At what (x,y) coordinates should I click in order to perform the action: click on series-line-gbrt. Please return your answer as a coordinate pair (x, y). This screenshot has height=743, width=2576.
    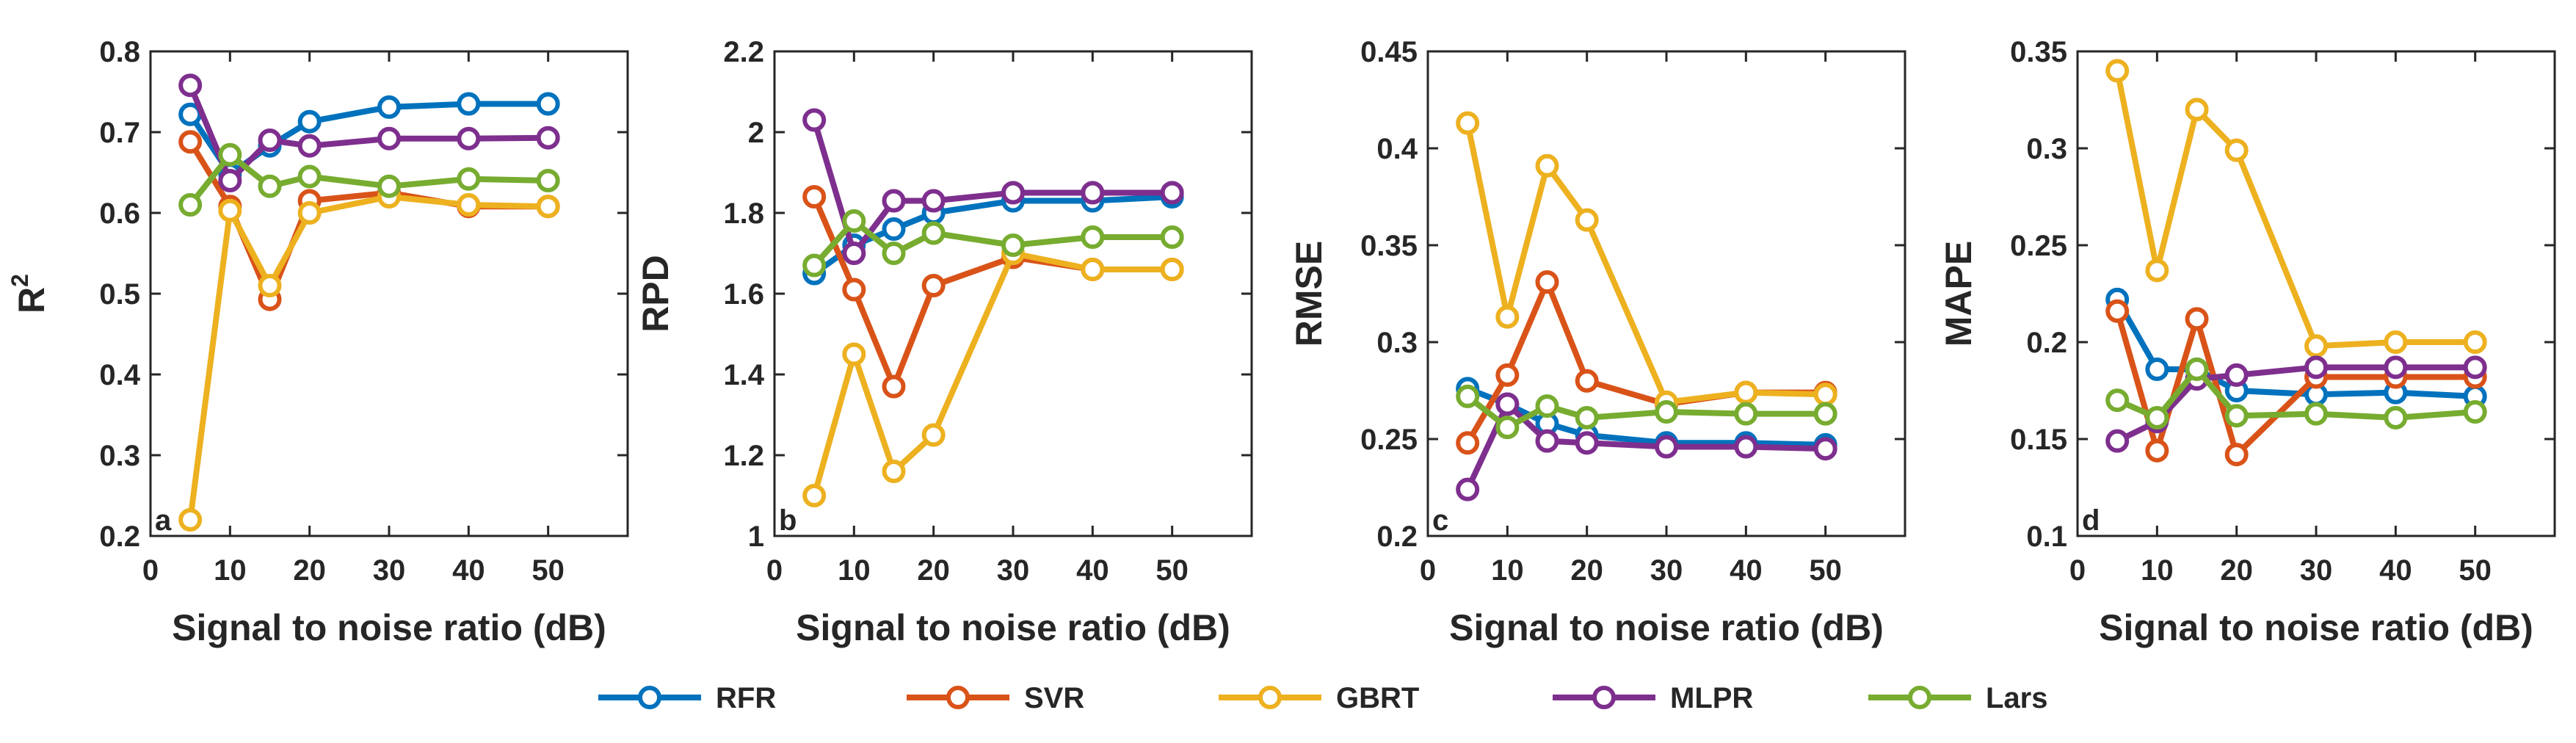
    Looking at the image, I should click on (992, 373).